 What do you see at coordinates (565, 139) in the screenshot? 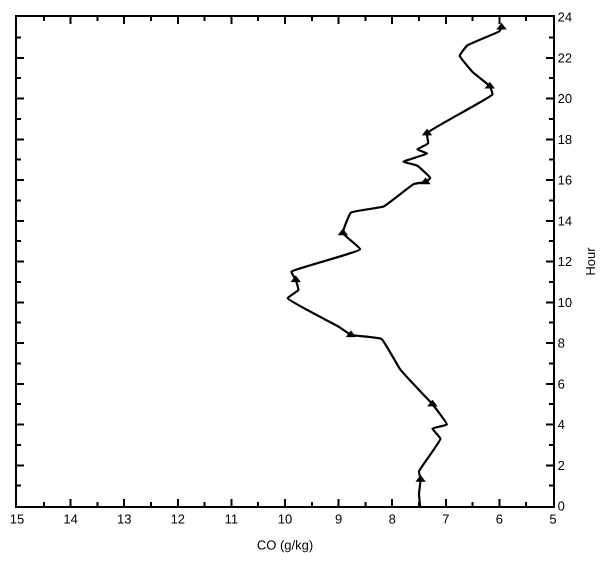
I see `y-tick-label: 18` at bounding box center [565, 139].